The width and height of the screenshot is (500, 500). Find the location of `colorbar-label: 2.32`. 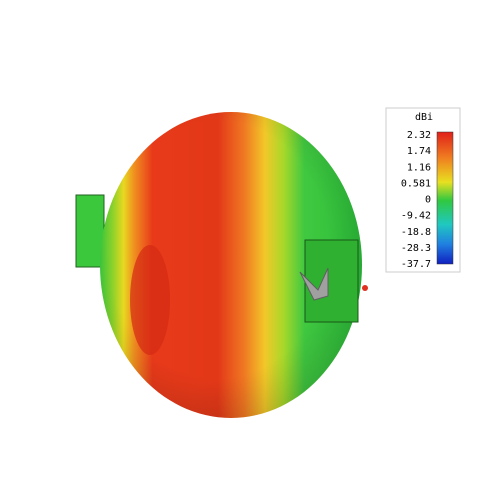

colorbar-label: 2.32 is located at coordinates (419, 135).